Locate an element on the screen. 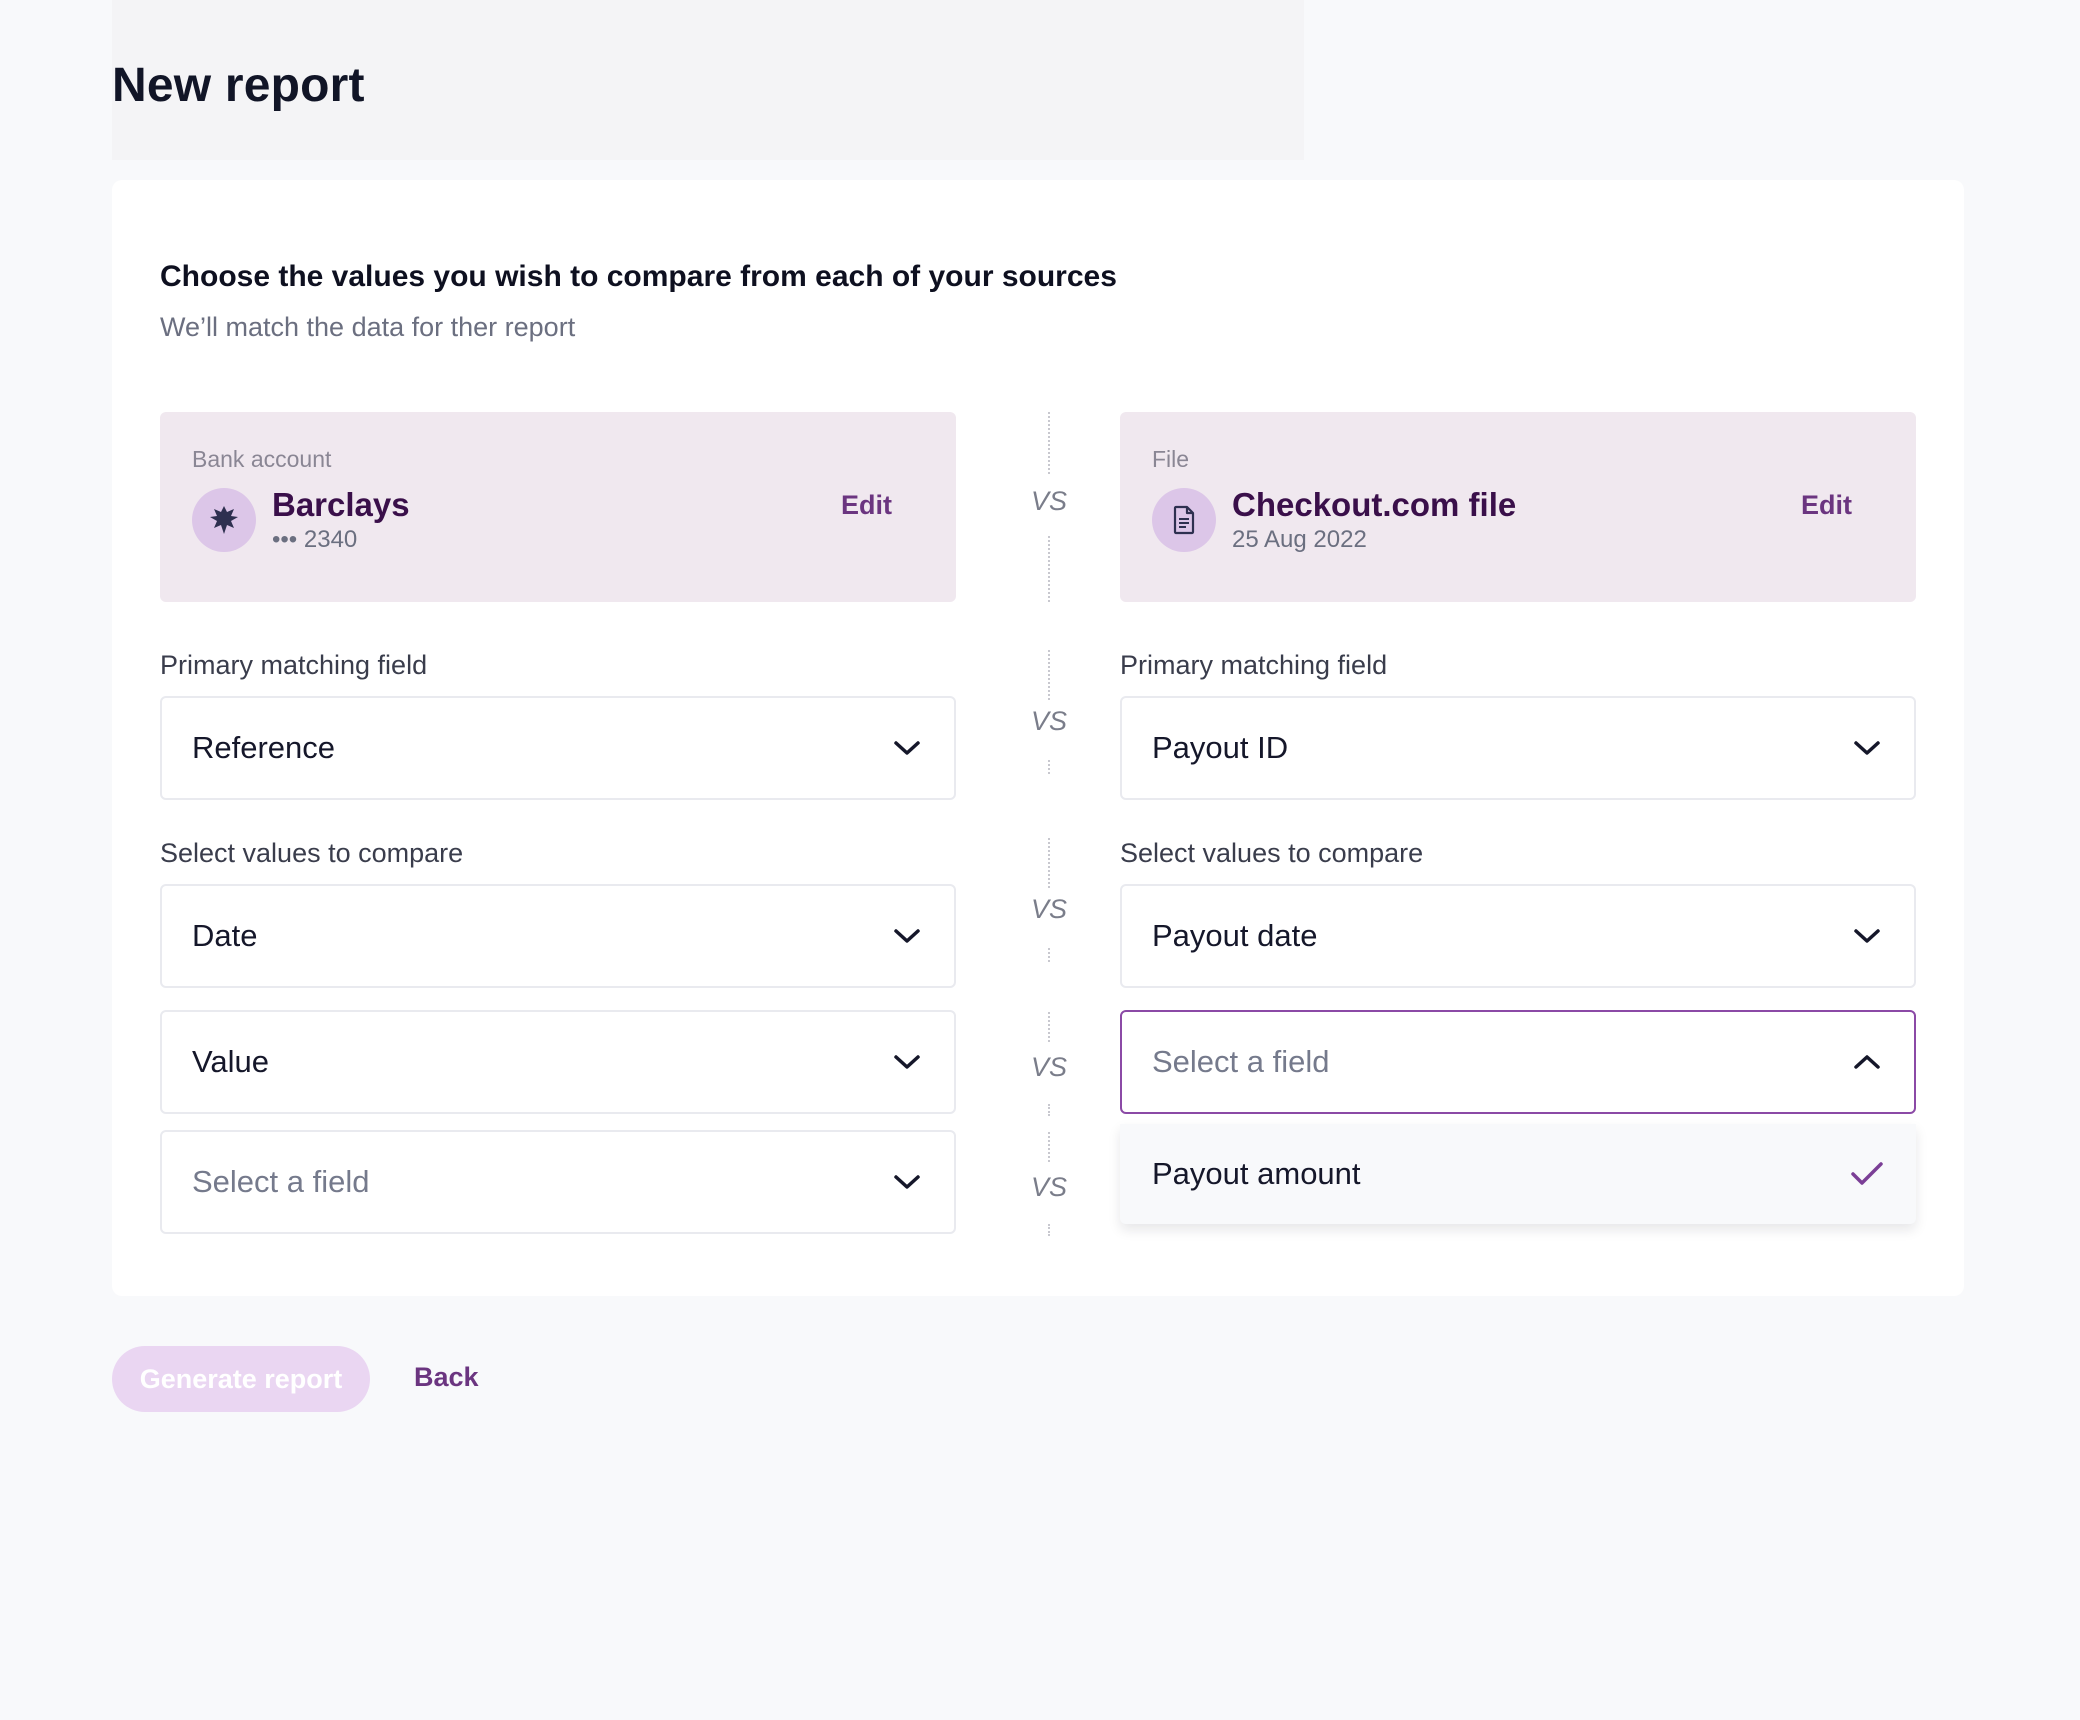 This screenshot has width=2080, height=1720. field-dropdown-menu: Payout amount is located at coordinates (1518, 1174).